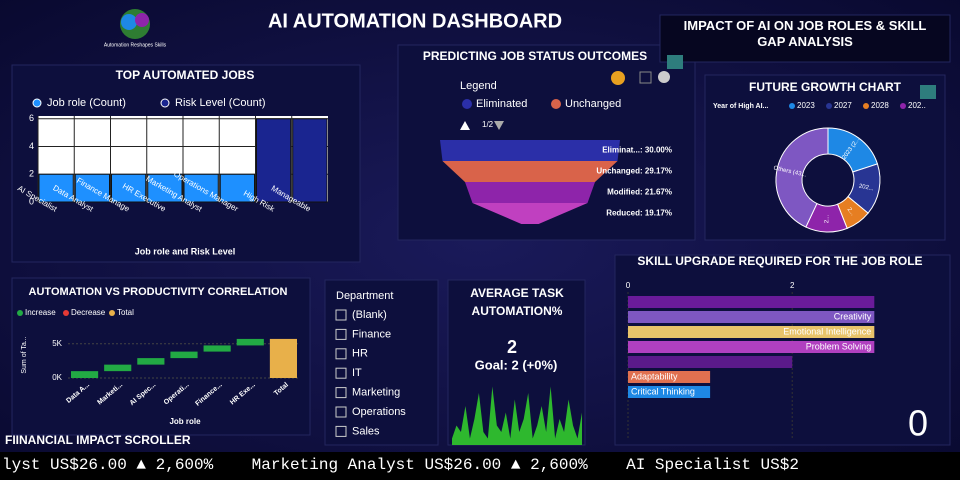  What do you see at coordinates (220, 103) in the screenshot?
I see `legend-label: Risk Level (Count)` at bounding box center [220, 103].